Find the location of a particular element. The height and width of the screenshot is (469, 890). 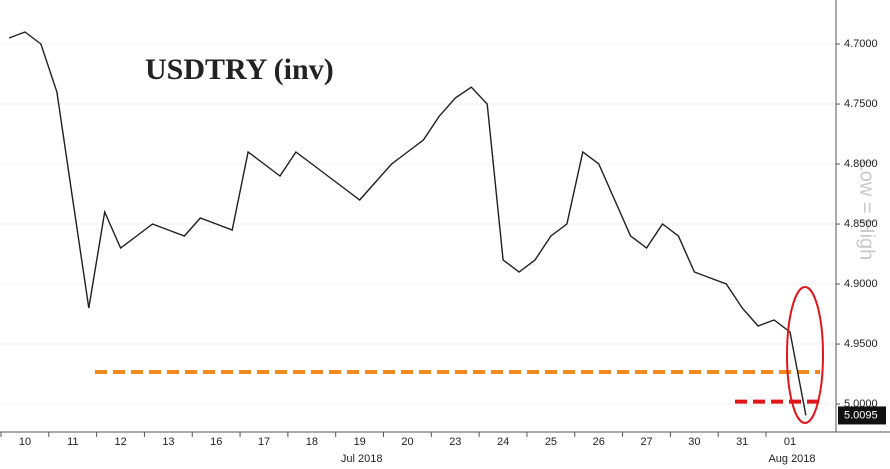

last-value-label: 5.0095 is located at coordinates (861, 415).